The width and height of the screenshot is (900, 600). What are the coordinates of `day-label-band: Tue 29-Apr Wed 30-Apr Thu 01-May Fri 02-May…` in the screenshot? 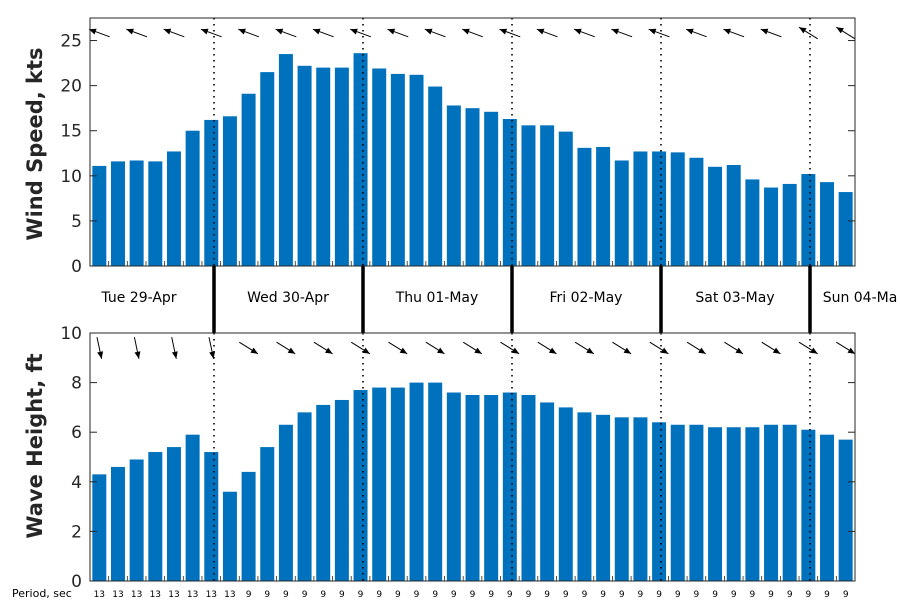 It's located at (498, 299).